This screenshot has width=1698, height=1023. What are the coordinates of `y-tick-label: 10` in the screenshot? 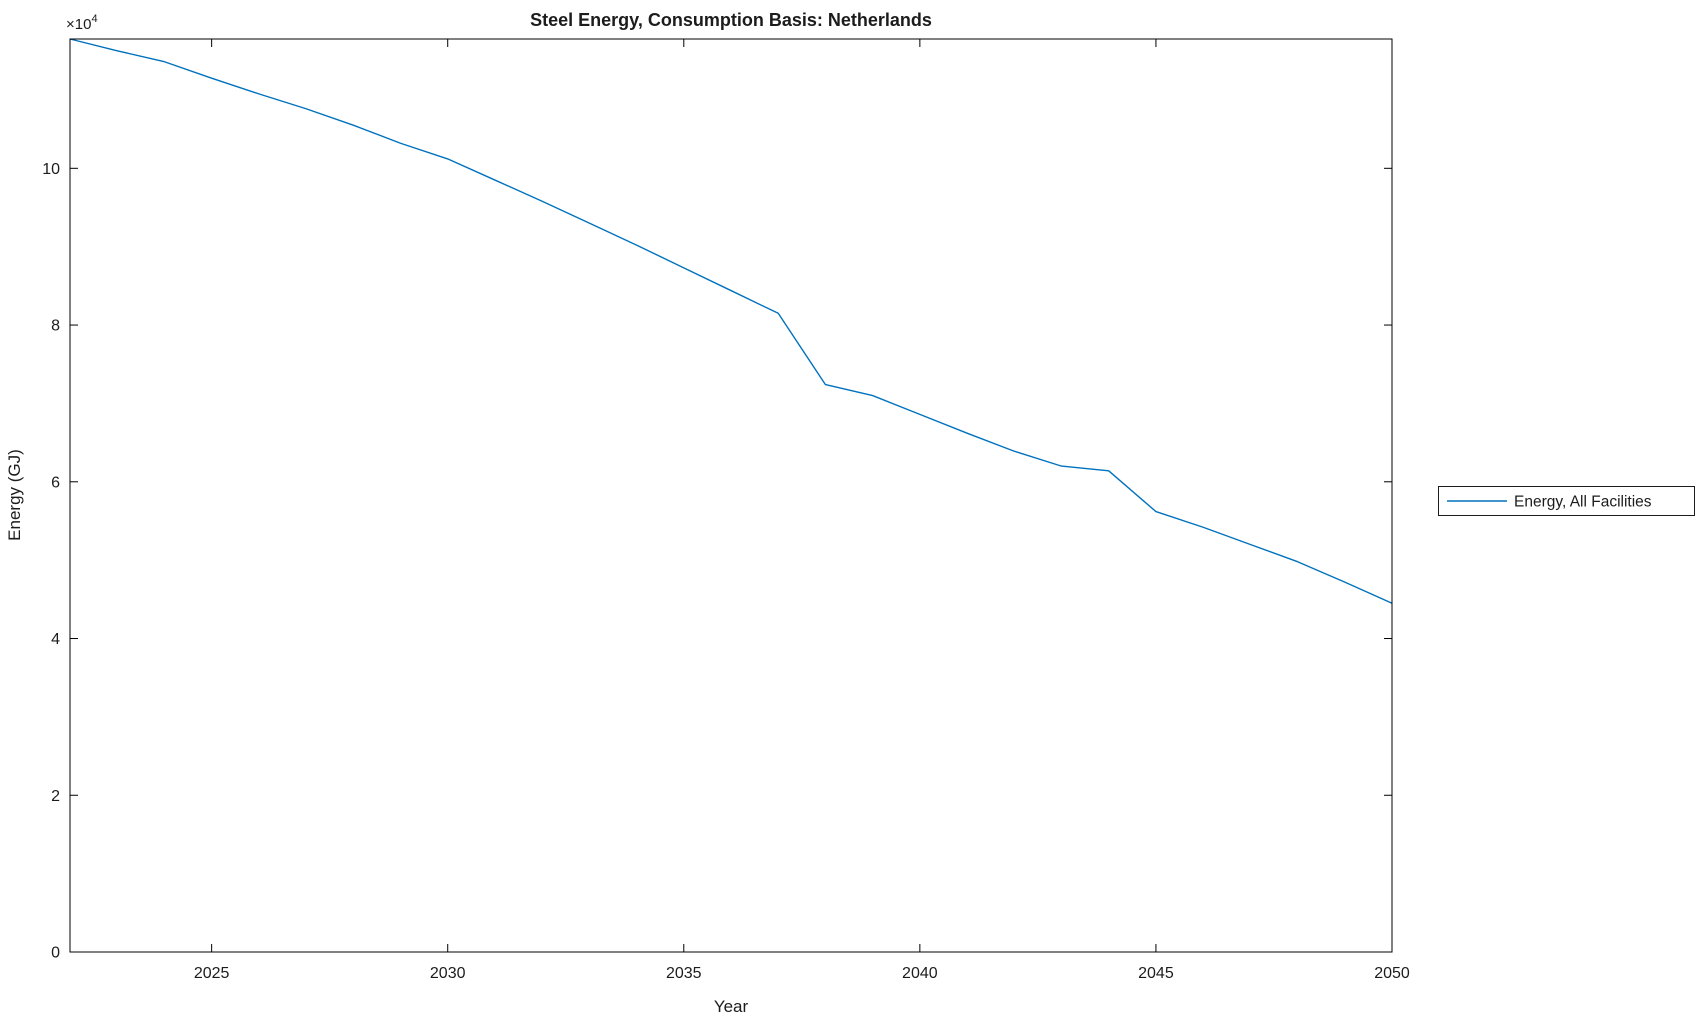 It's located at (51, 169).